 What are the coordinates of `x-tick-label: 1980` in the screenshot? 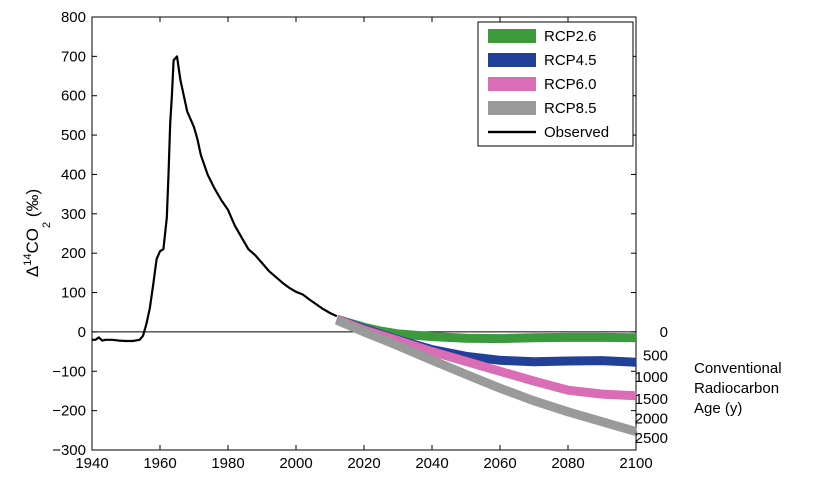 It's located at (227, 463).